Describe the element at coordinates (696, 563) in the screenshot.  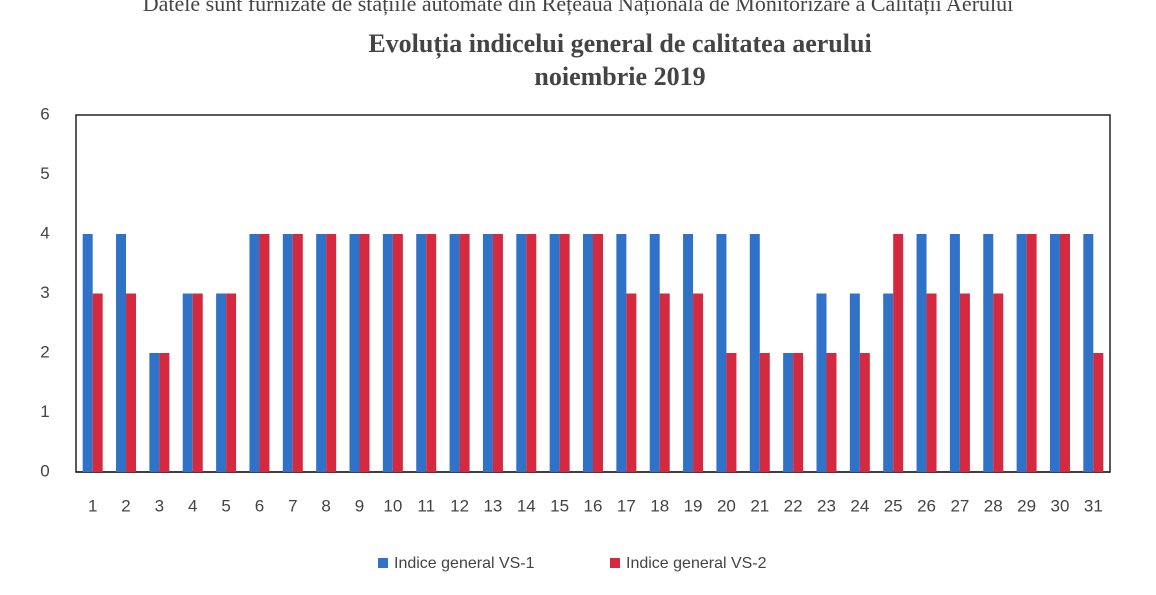
I see `legend-label: Indice general VS-2` at that location.